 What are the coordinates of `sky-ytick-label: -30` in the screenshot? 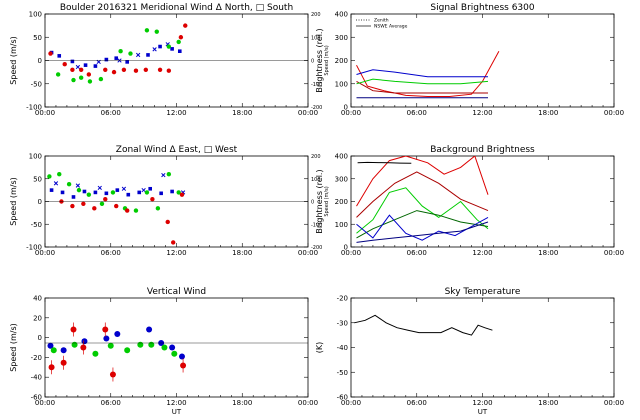 It's located at (342, 323).